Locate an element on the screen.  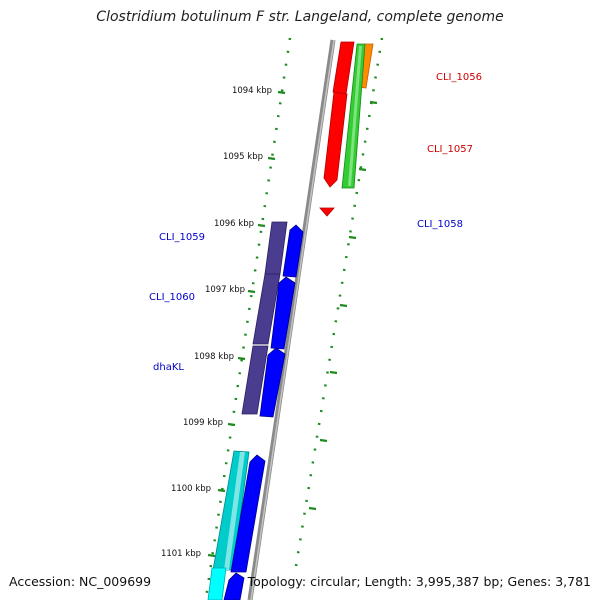
gene-dhakl-cyan-lower is located at coordinates (217, 583).